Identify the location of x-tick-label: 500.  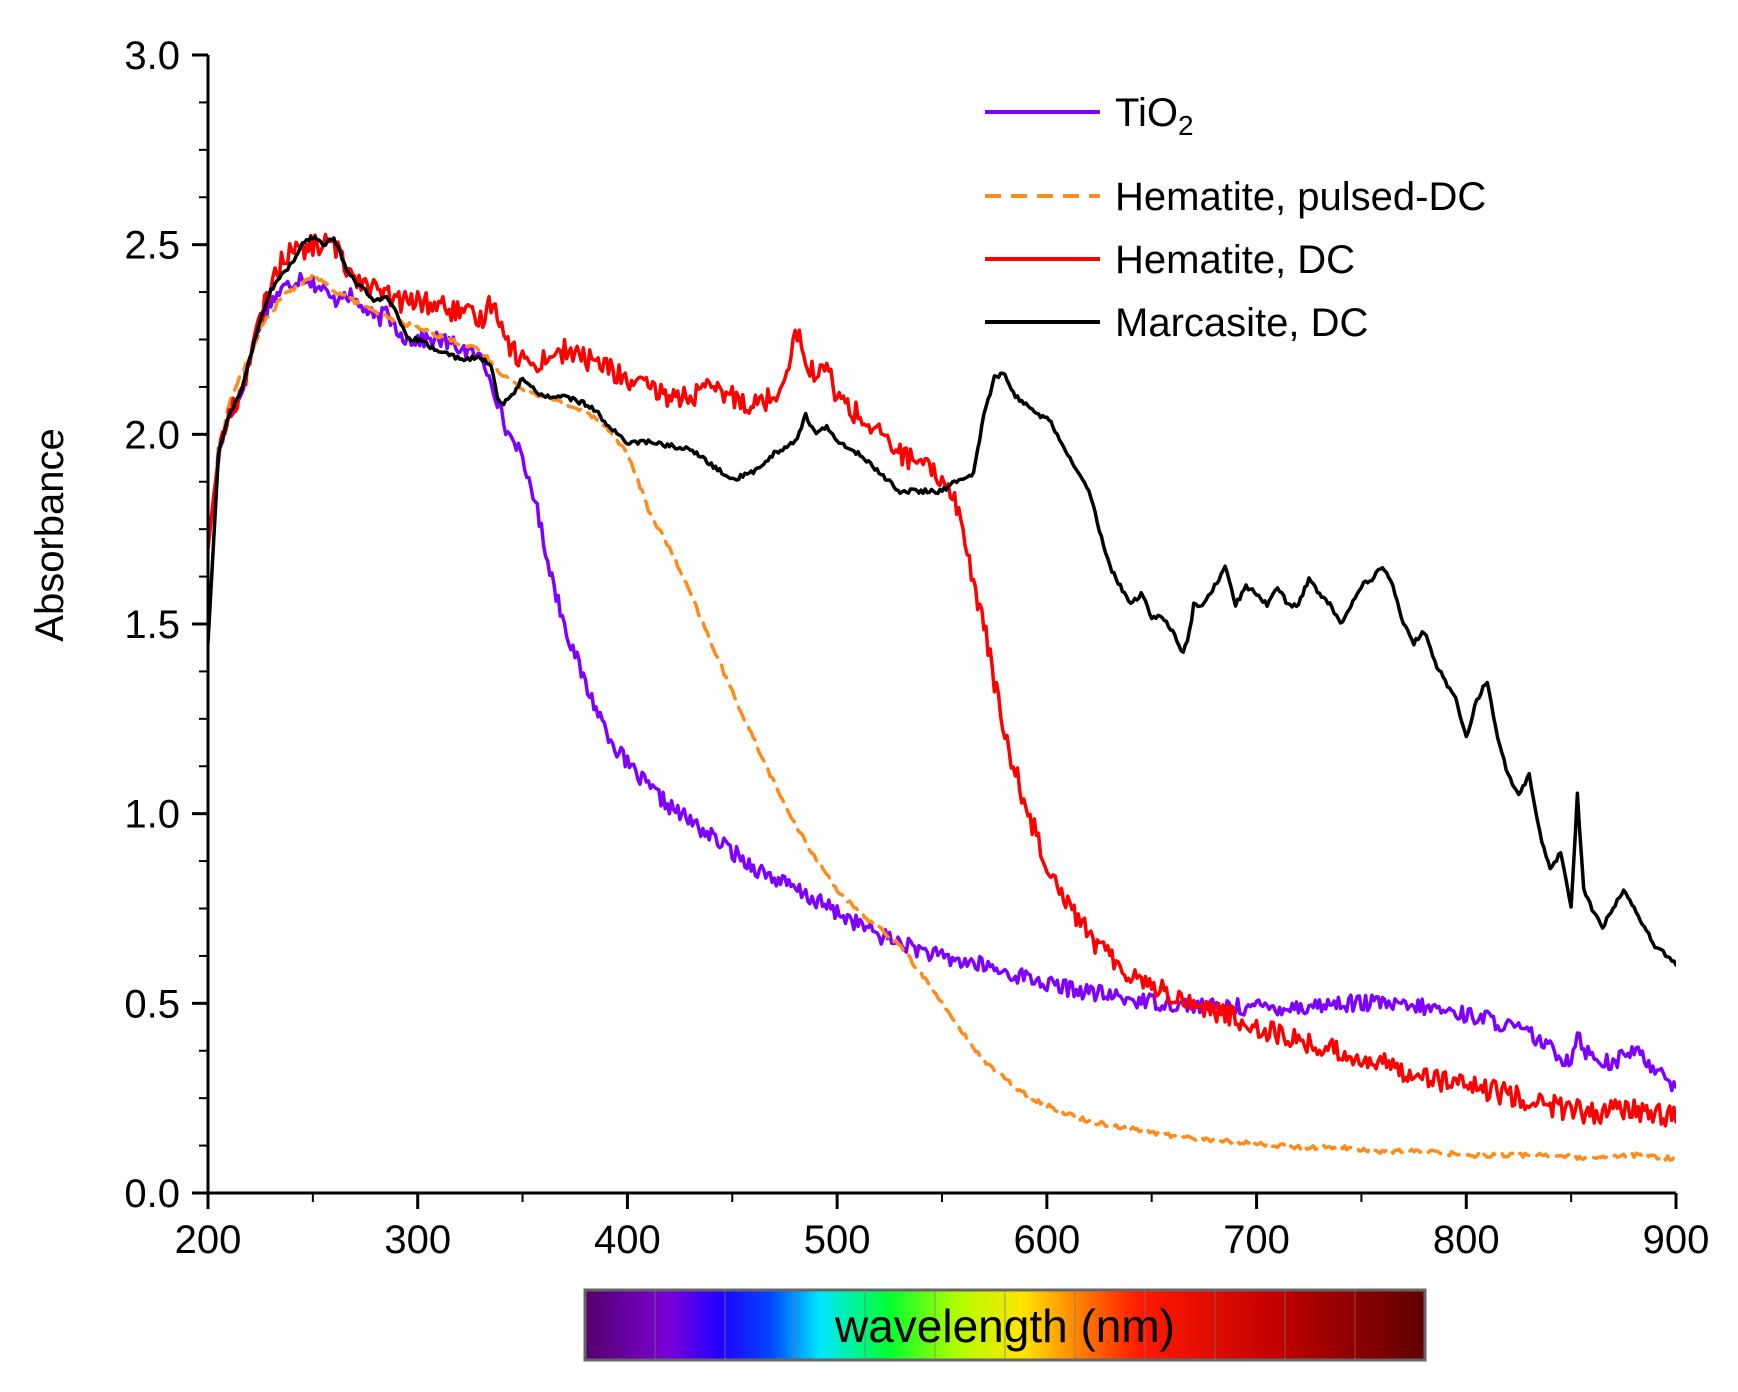
(837, 1240).